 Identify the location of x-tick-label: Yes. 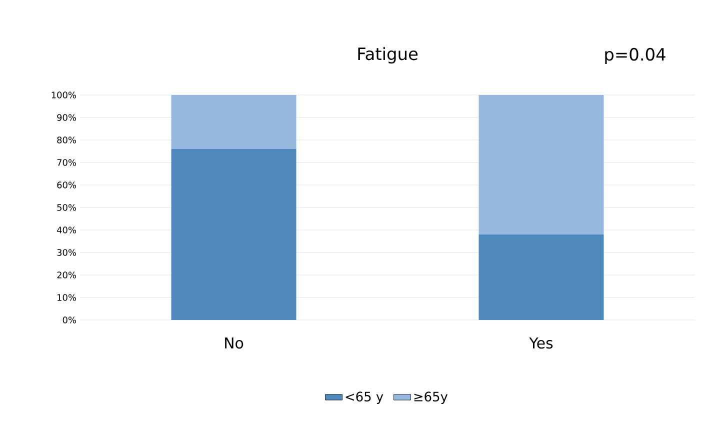
(541, 343).